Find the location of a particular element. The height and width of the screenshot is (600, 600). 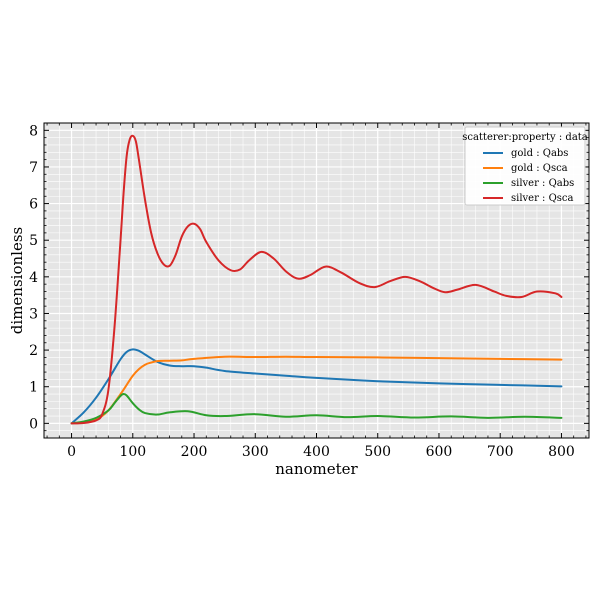

x-tick-label: 300 is located at coordinates (255, 452).